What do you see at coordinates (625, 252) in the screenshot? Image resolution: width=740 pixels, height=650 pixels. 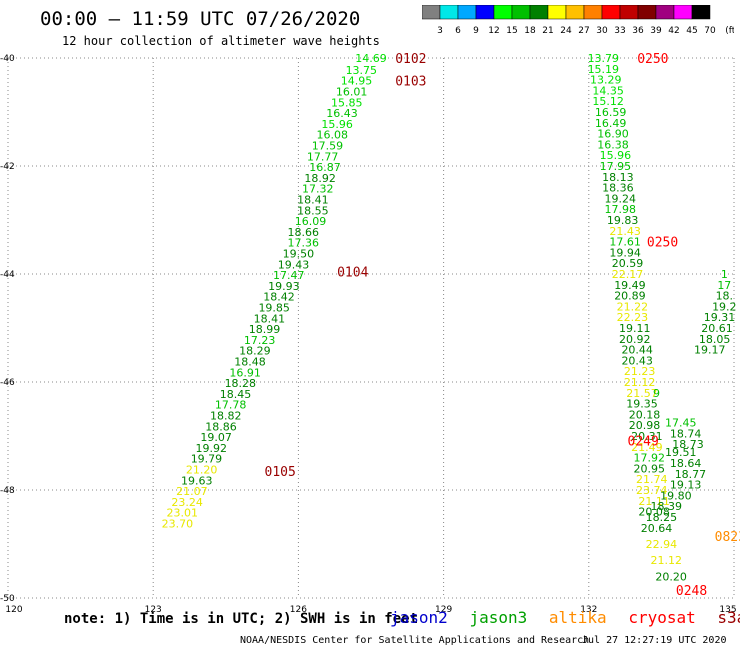 I see `swh-value-cryosat: 19.94` at bounding box center [625, 252].